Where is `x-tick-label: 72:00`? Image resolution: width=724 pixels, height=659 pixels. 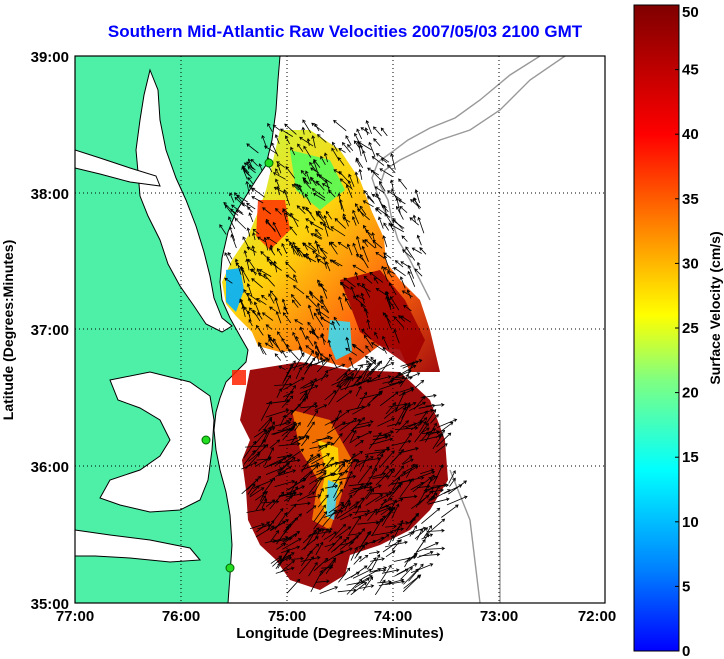
x-tick-label: 72:00 is located at coordinates (597, 616).